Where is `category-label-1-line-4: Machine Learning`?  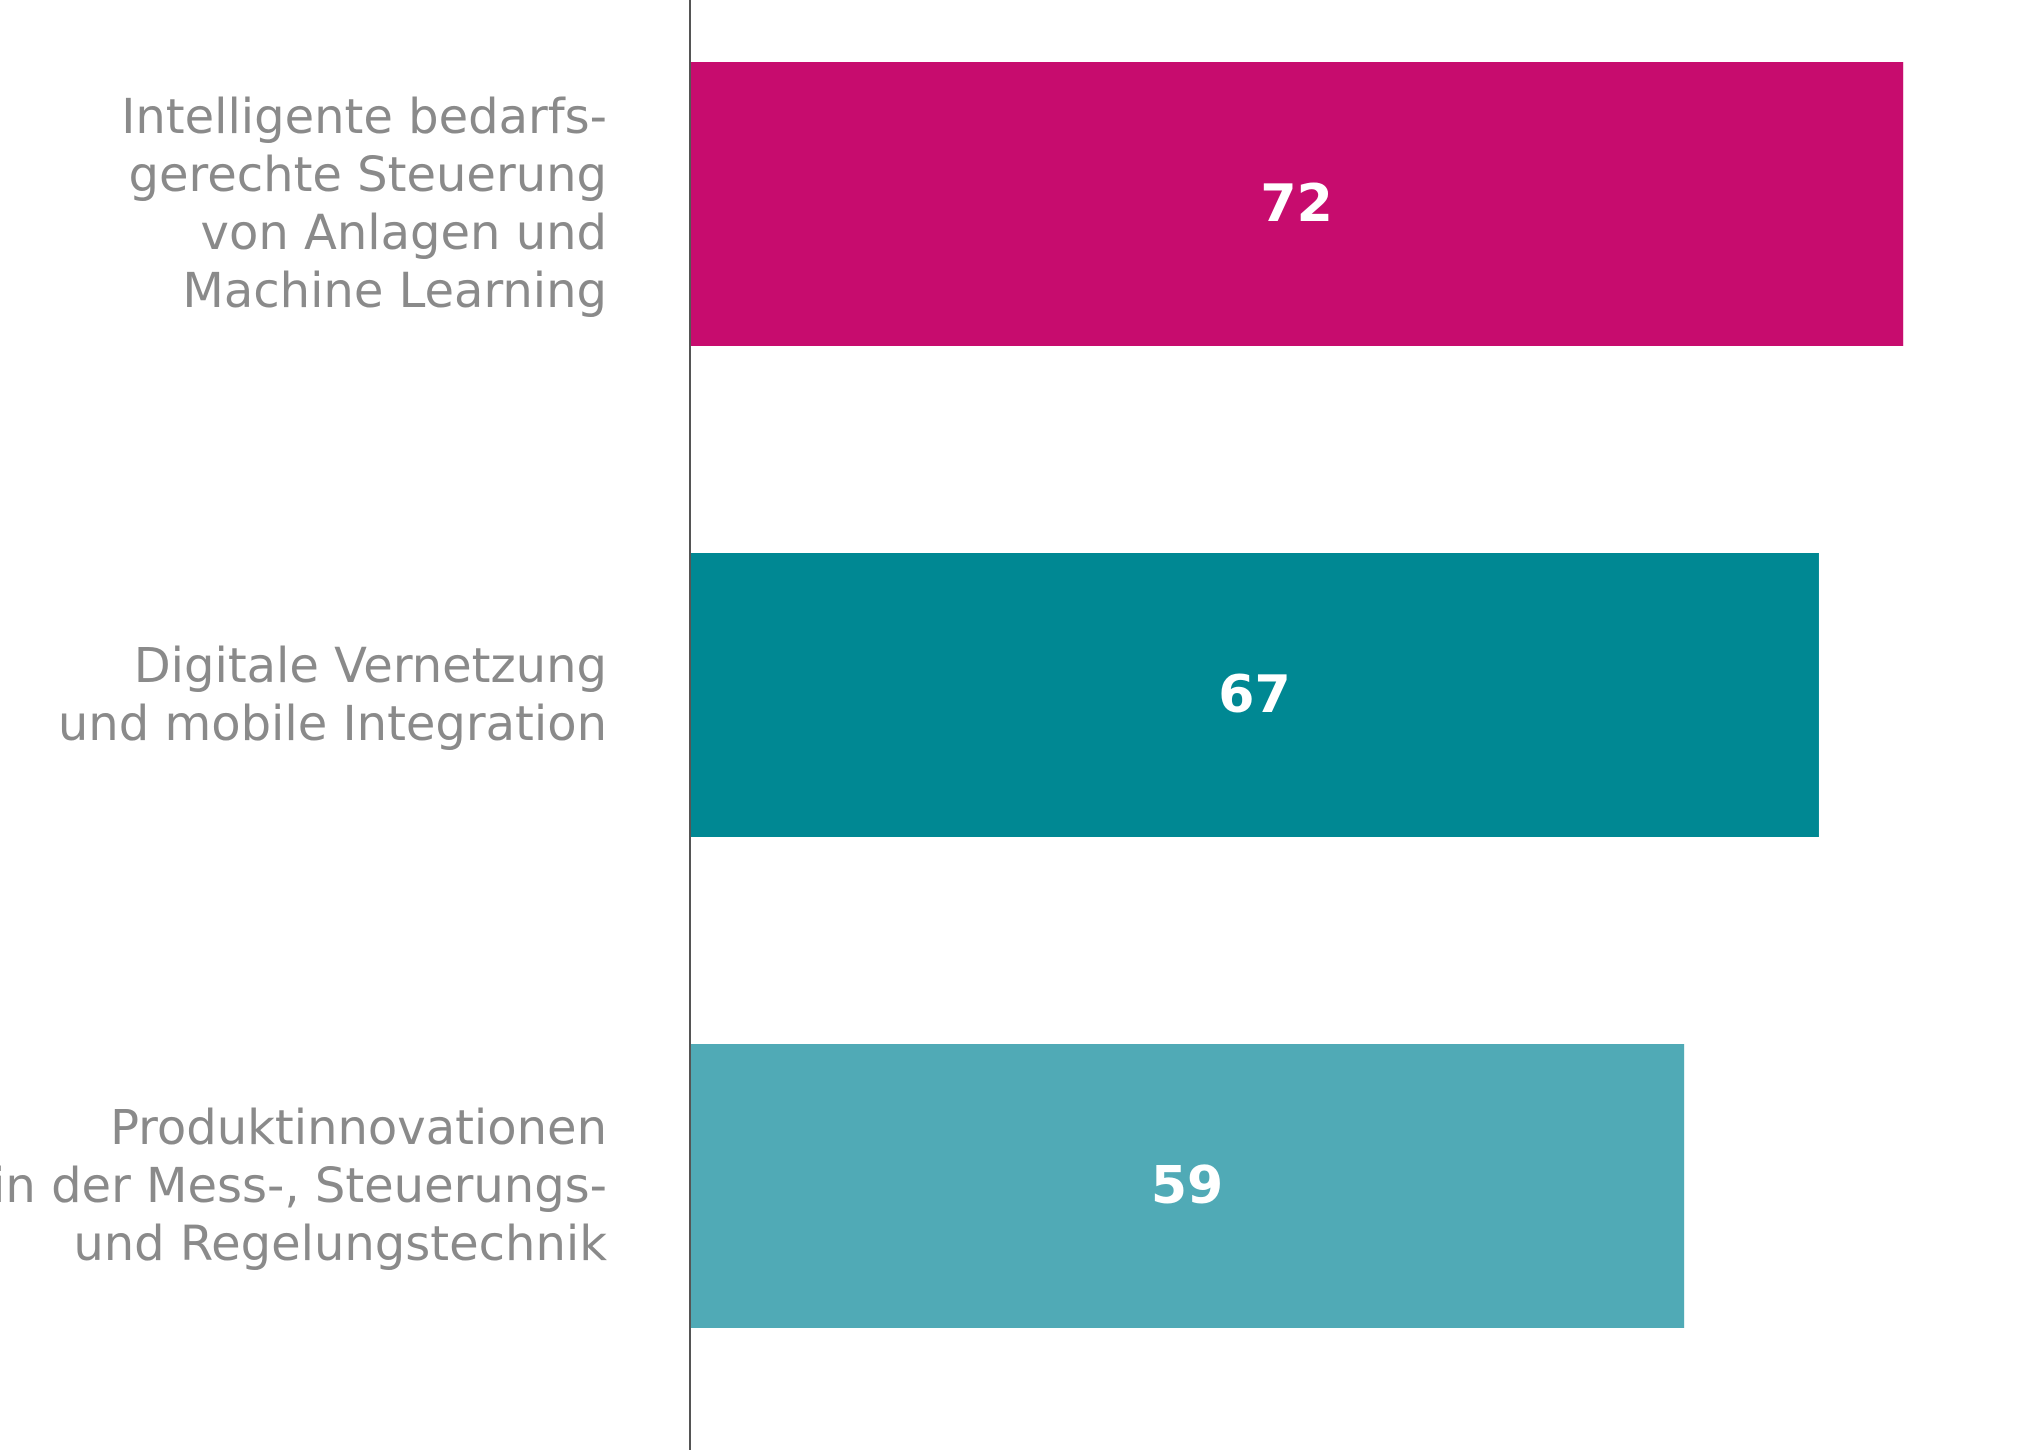 category-label-1-line-4: Machine Learning is located at coordinates (394, 291).